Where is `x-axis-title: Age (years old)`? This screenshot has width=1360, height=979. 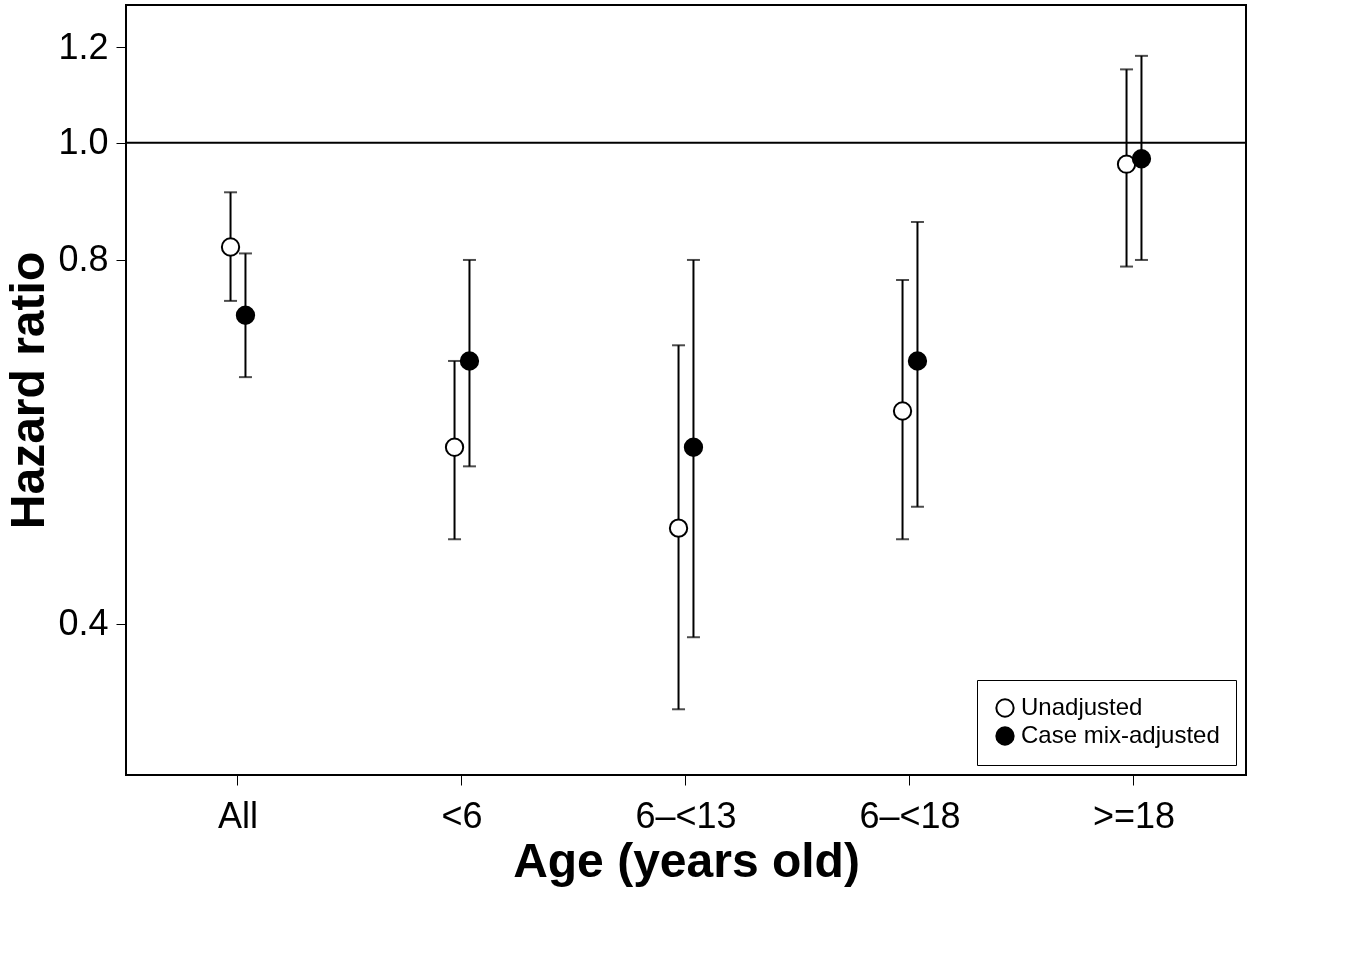 x-axis-title: Age (years old) is located at coordinates (686, 860).